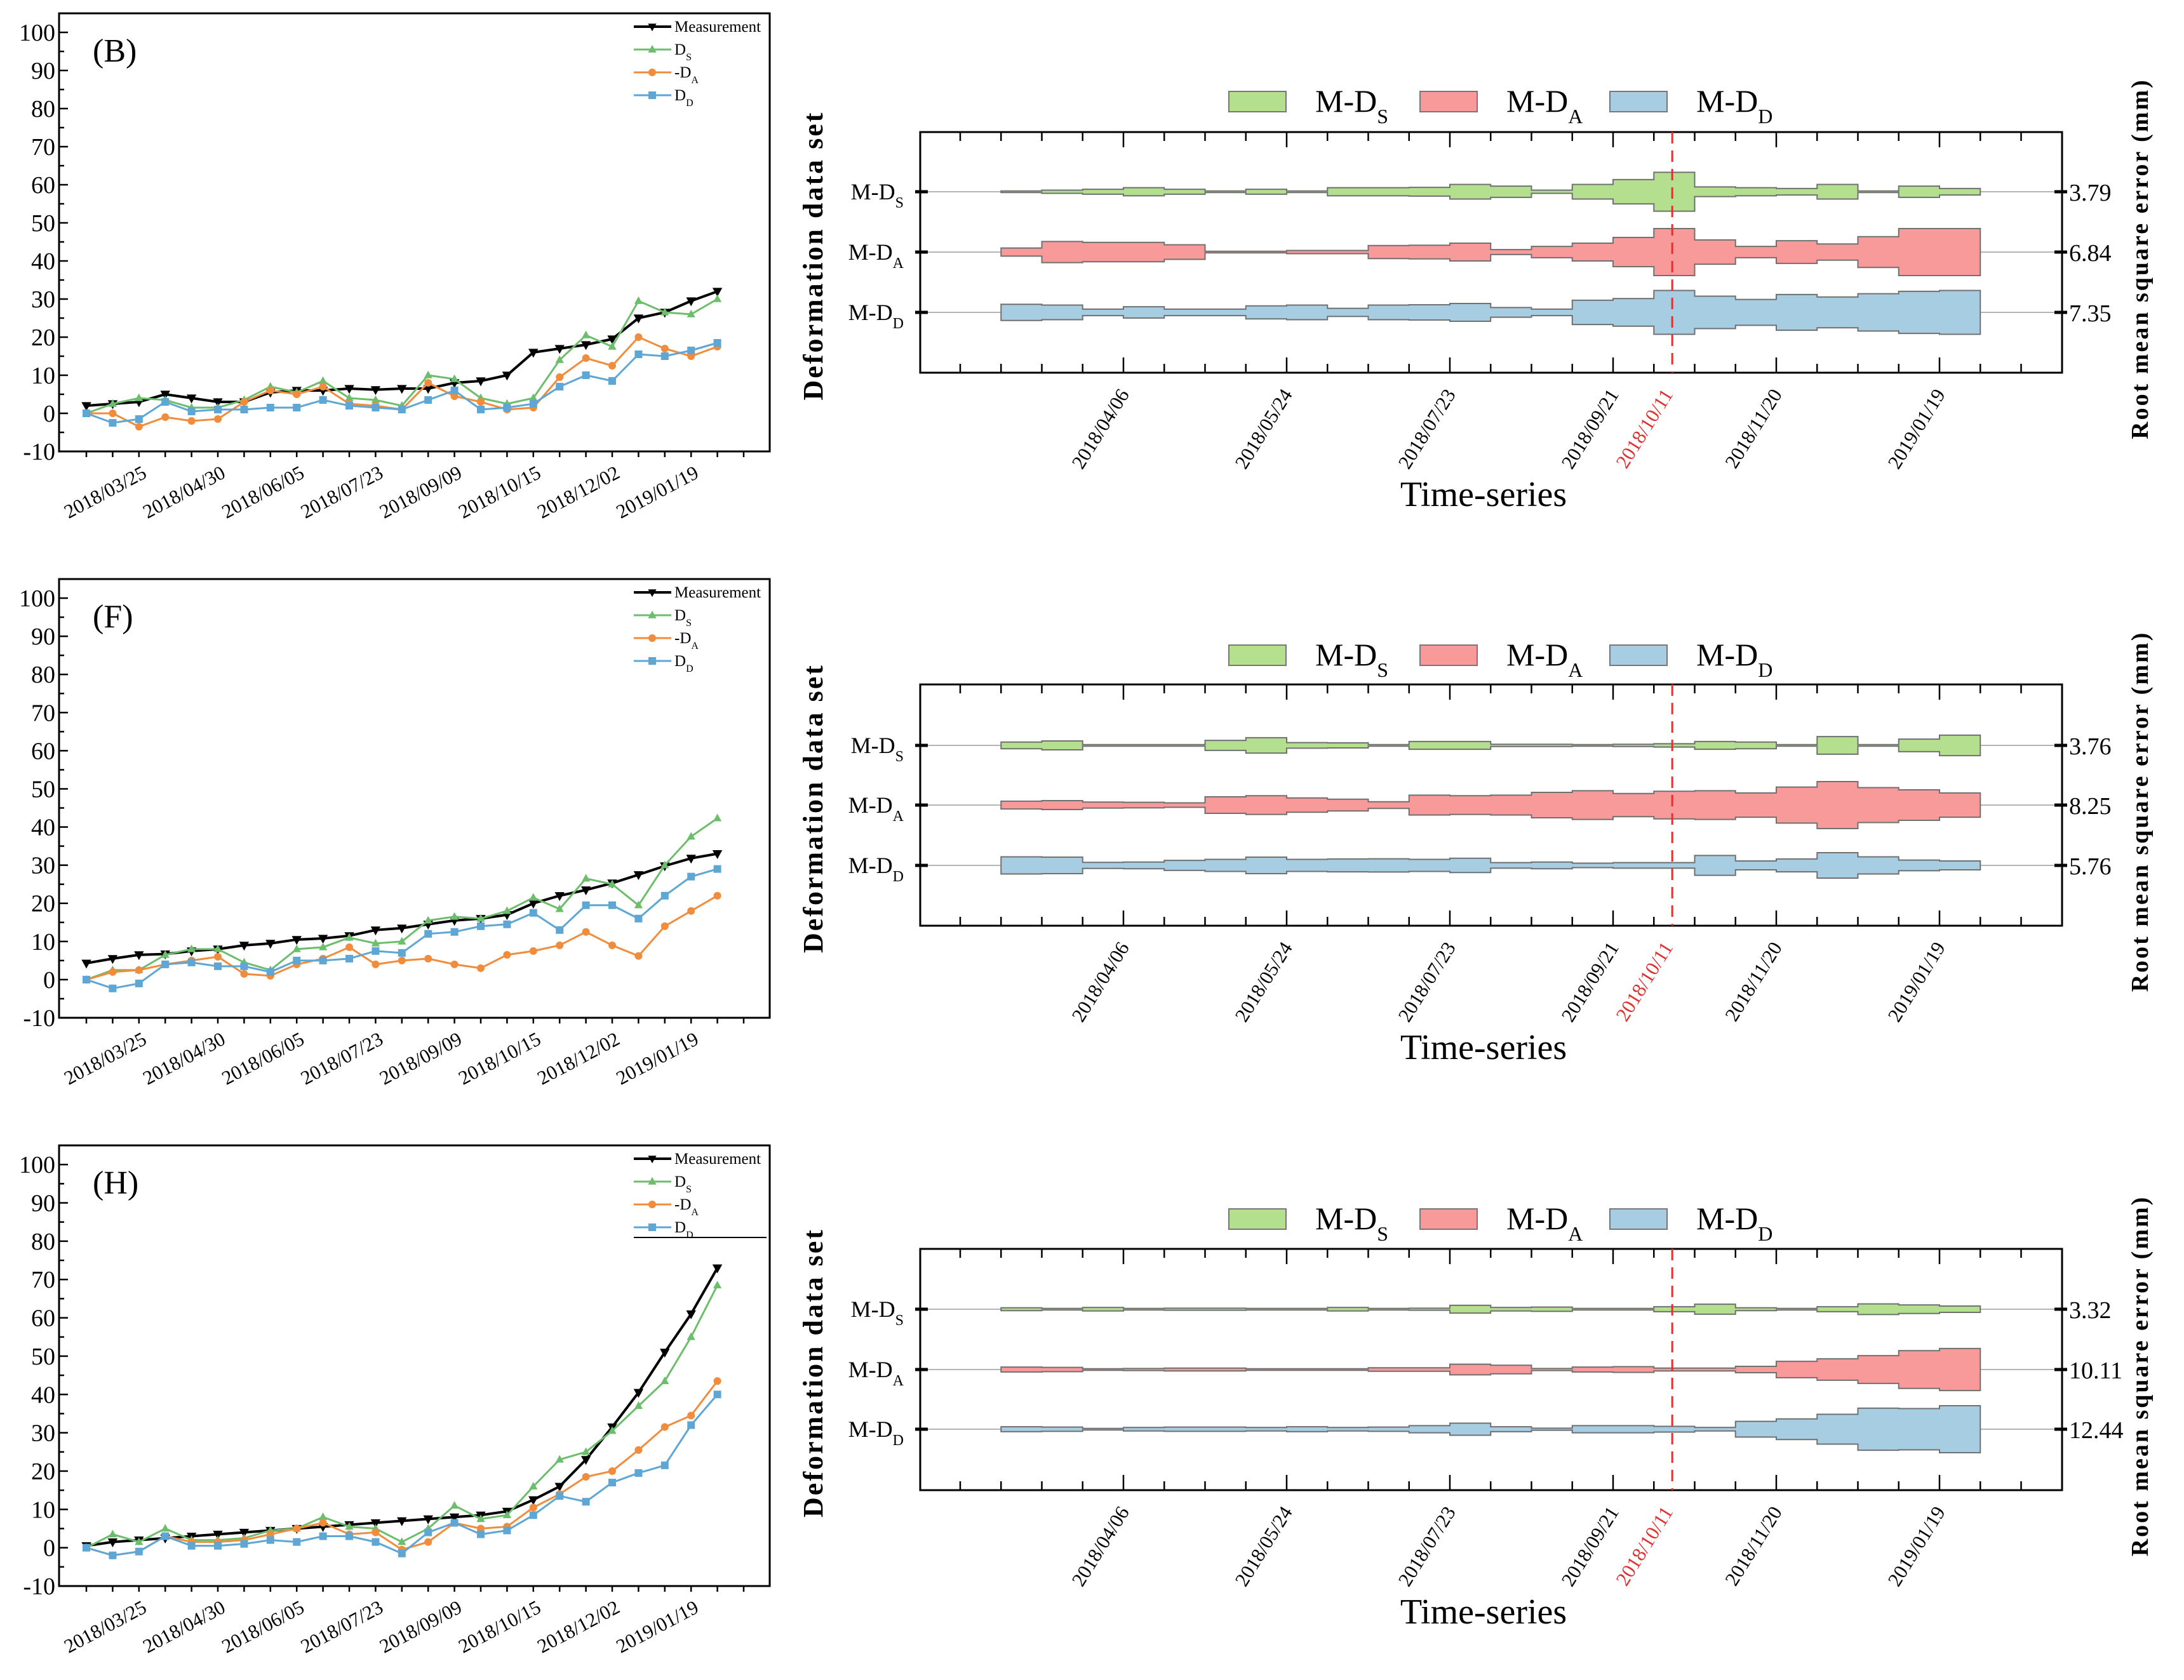  What do you see at coordinates (899, 203) in the screenshot?
I see `row-label-sub: S` at bounding box center [899, 203].